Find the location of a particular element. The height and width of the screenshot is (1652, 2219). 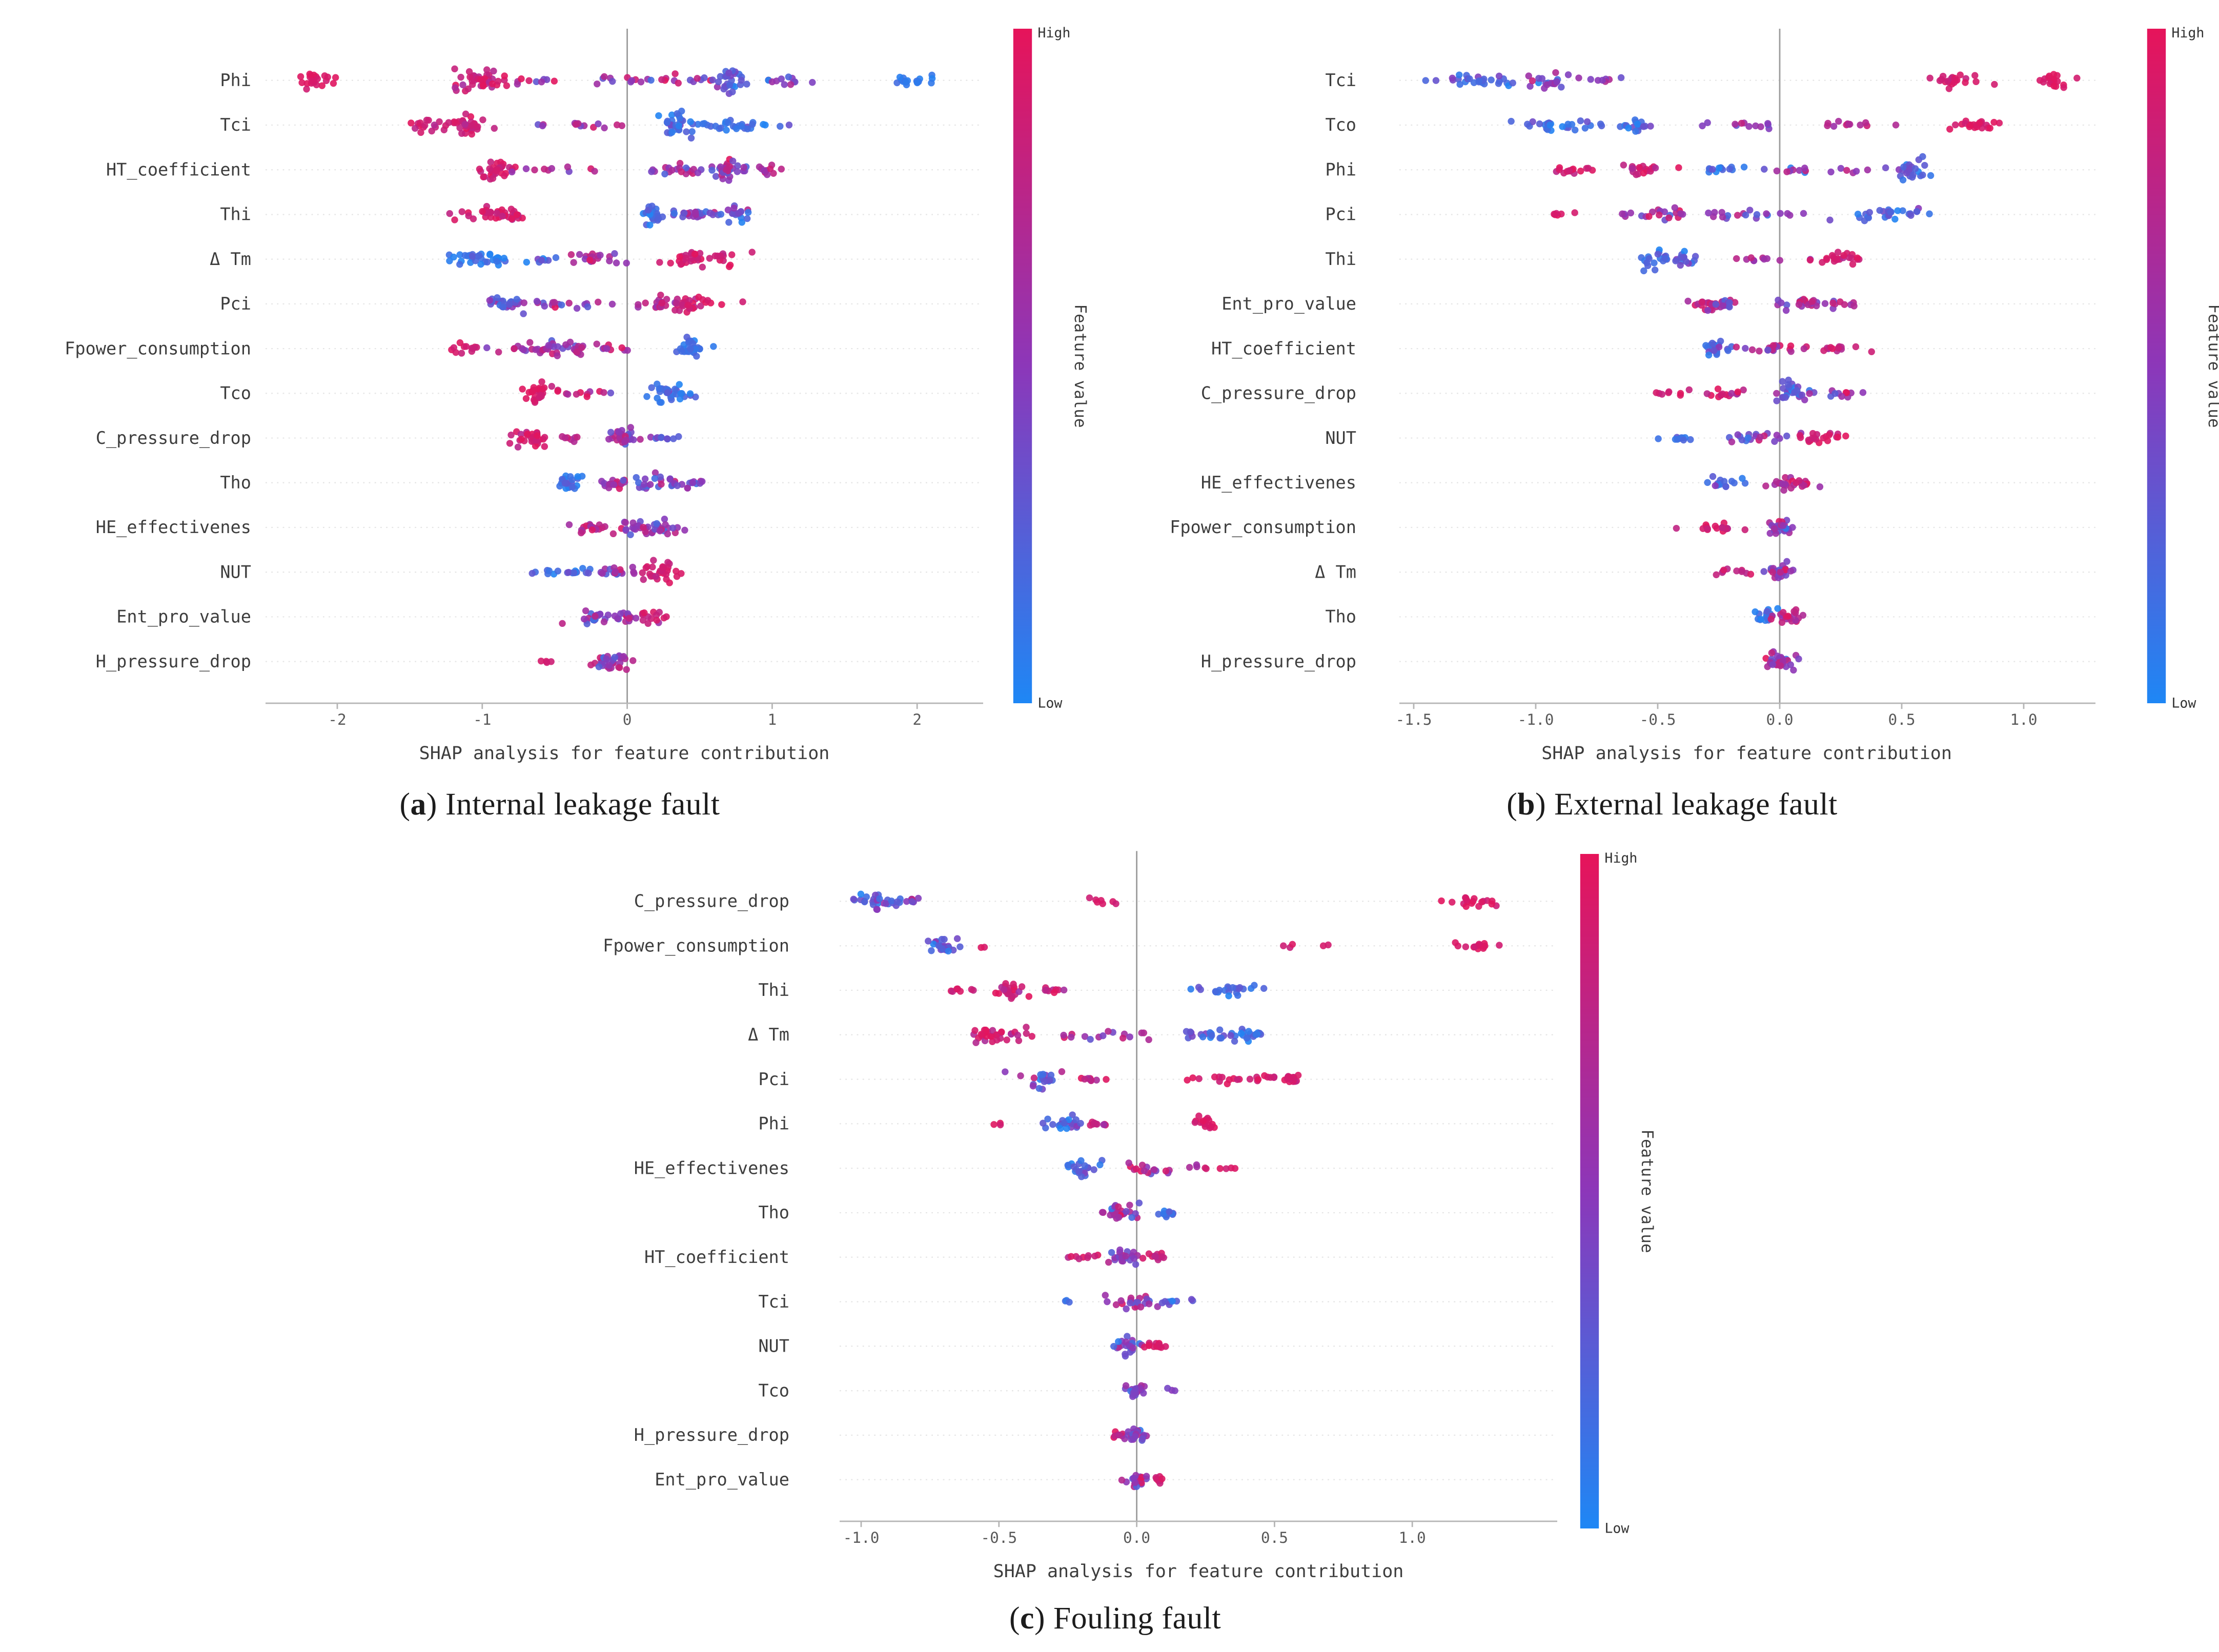

feature-label-c-8: HT_coefficient is located at coordinates (716, 1257).